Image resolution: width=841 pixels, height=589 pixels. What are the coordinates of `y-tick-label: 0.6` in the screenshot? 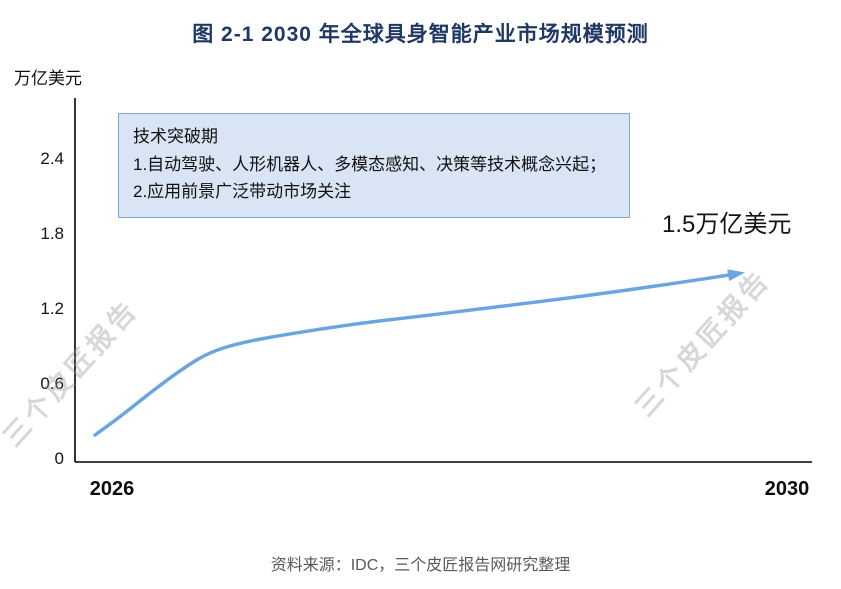 It's located at (52, 383).